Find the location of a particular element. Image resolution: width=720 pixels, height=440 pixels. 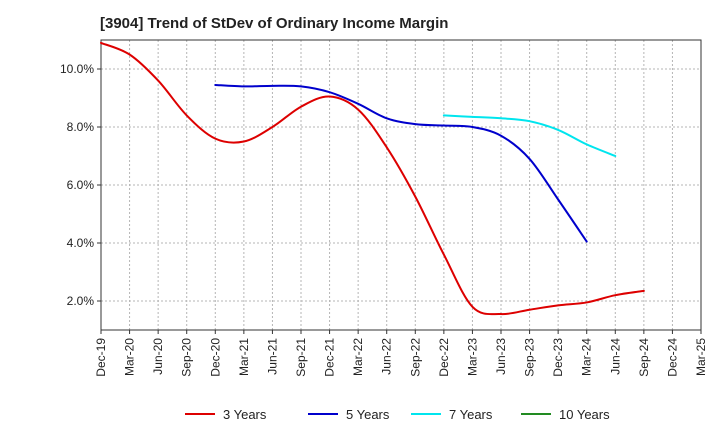

x-tick-label: Jun-23 is located at coordinates (501, 356).